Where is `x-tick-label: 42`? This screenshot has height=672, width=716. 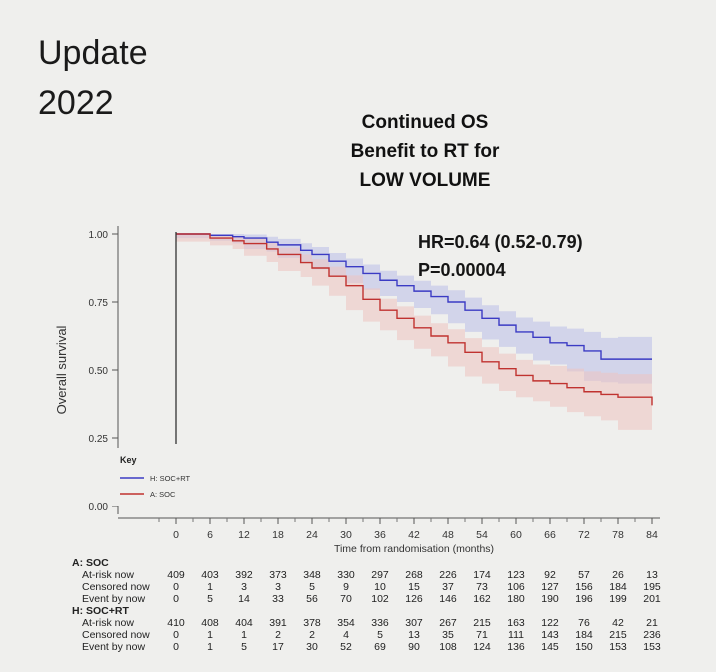 x-tick-label: 42 is located at coordinates (414, 535).